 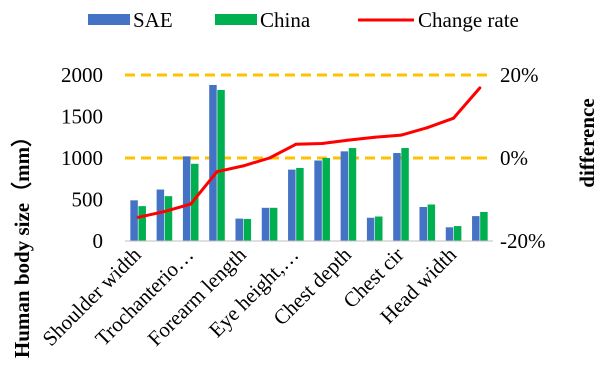 I want to click on legend-swatch-china, so click(x=236, y=19).